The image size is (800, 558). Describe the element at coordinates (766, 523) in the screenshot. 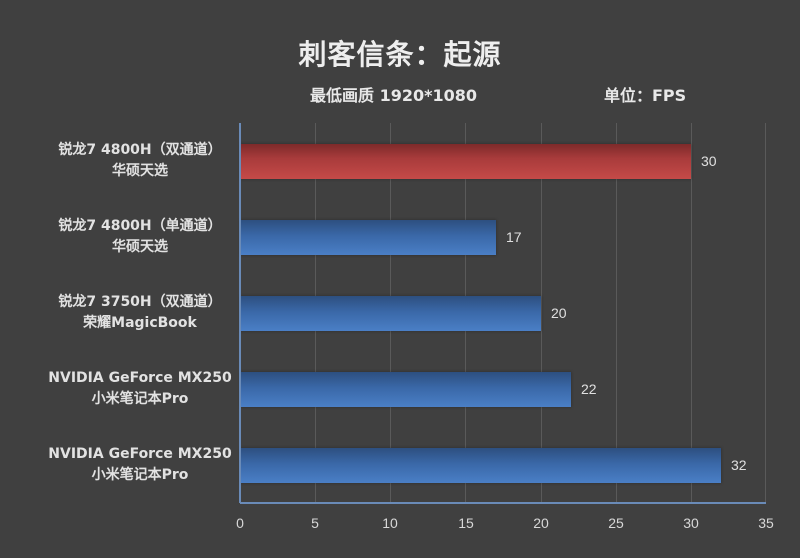

I see `x-tick-label: 35` at that location.